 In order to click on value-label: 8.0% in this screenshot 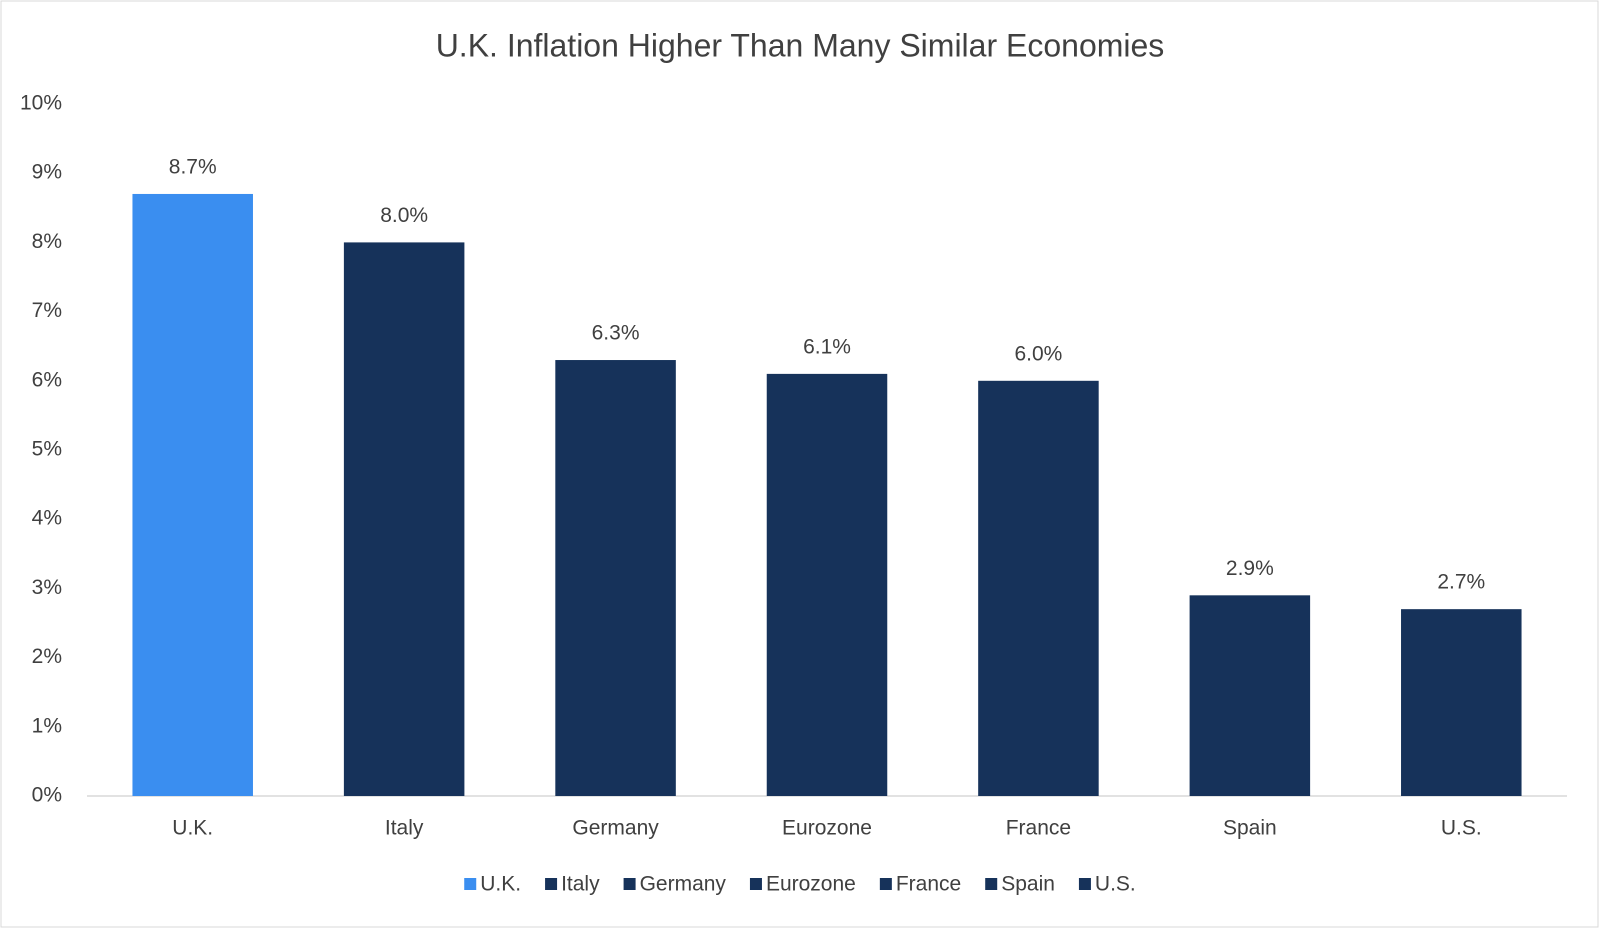, I will do `click(404, 215)`.